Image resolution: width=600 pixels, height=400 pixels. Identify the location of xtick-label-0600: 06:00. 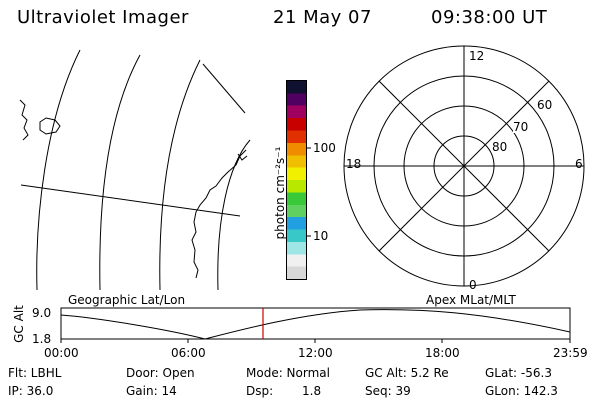
(188, 353).